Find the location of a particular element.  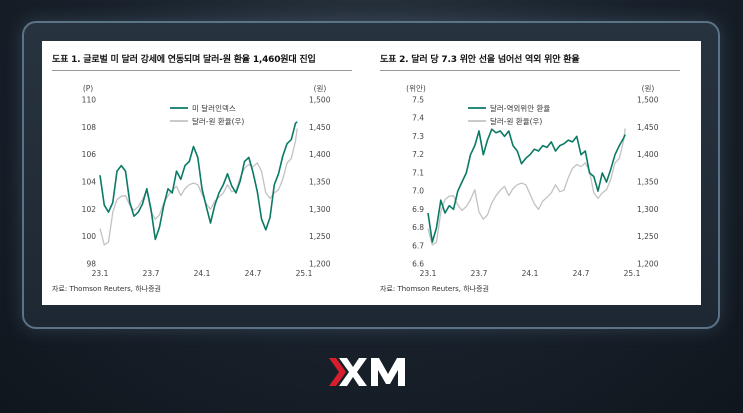

y-tick-left: 6.8 is located at coordinates (418, 227).